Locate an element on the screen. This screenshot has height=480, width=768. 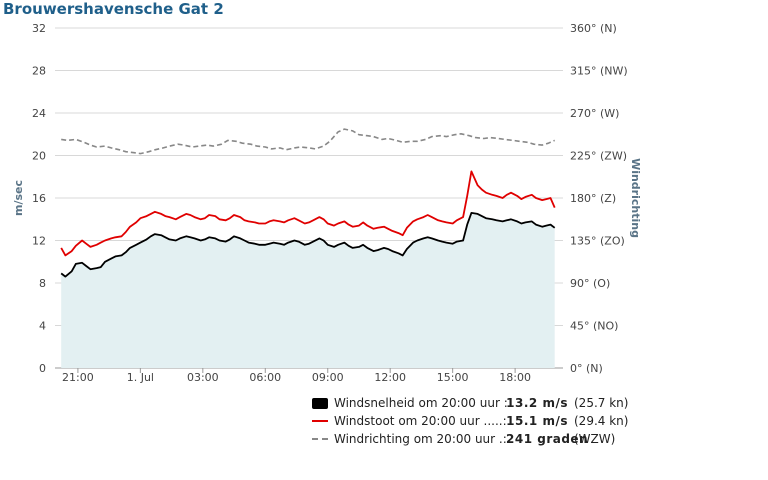
dashed-line-icon is located at coordinates (320, 439).